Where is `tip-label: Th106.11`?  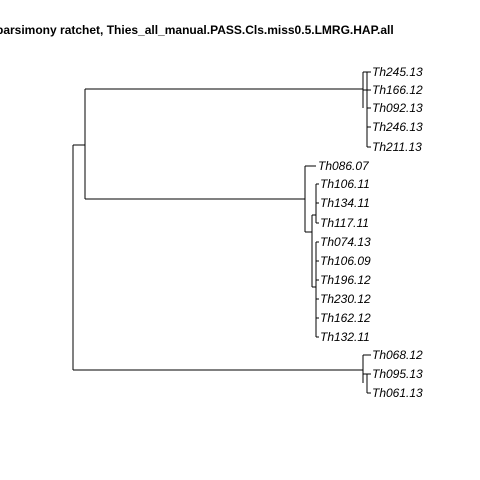 tip-label: Th106.11 is located at coordinates (345, 184).